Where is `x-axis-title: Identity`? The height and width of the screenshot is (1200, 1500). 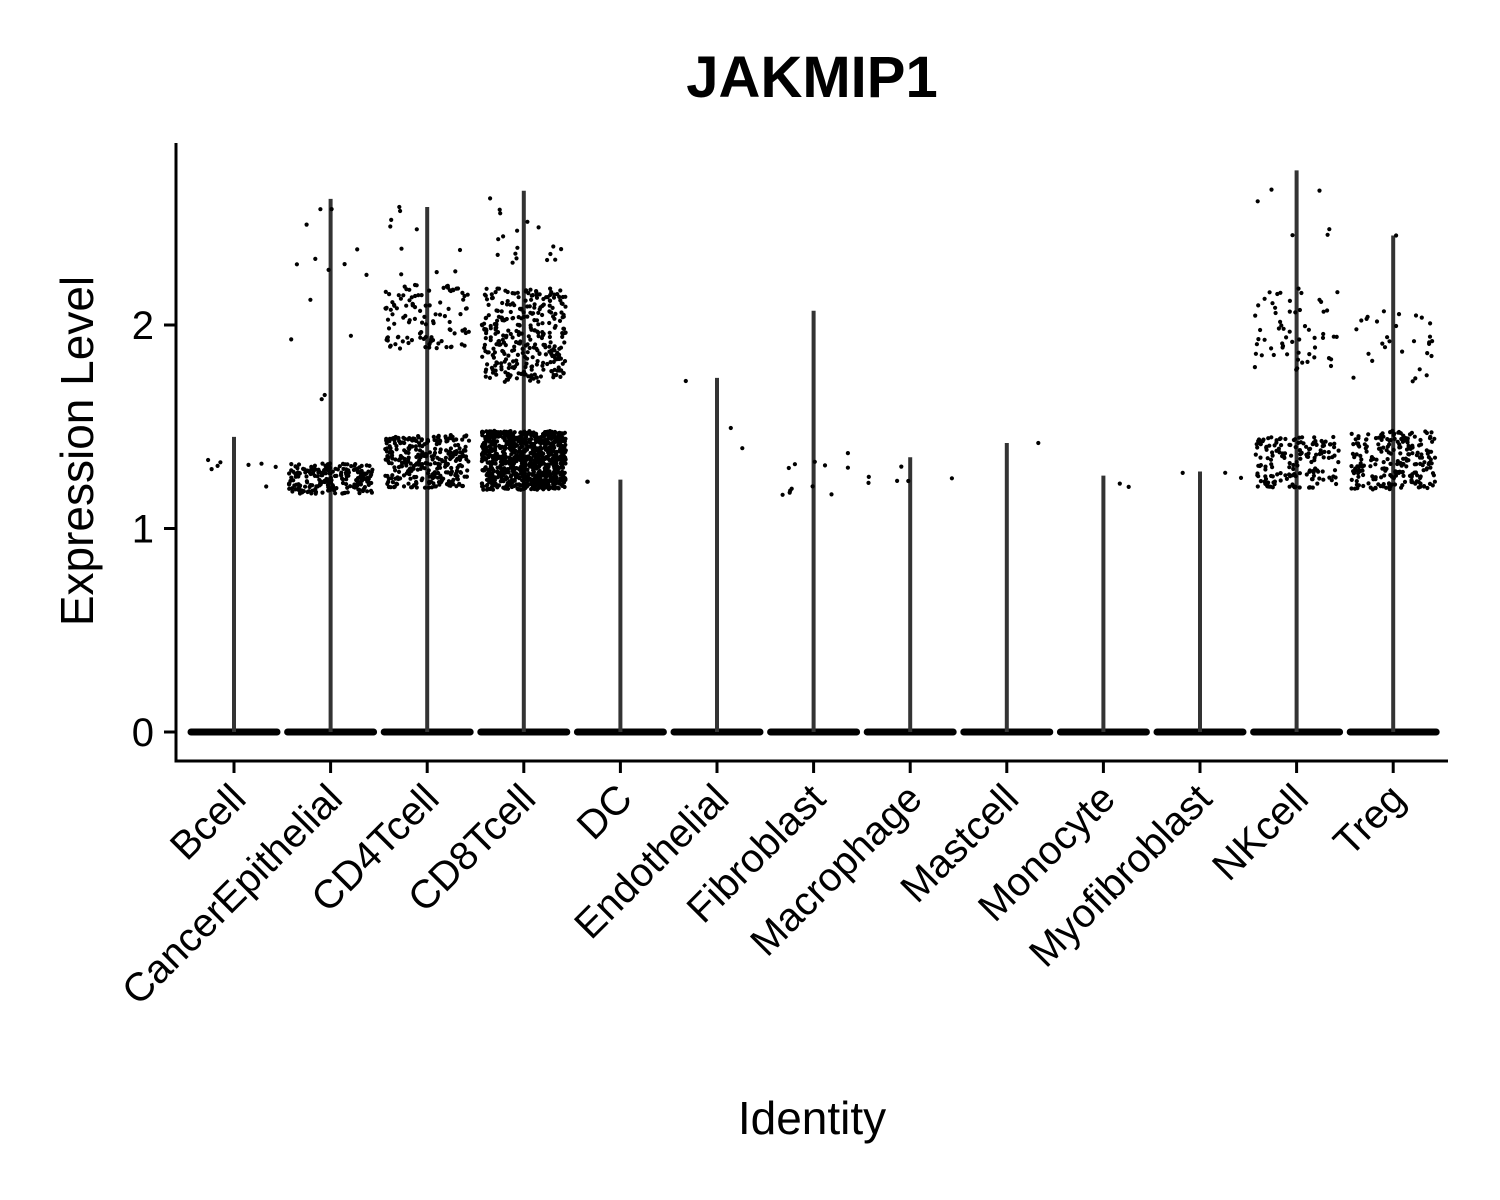
x-axis-title: Identity is located at coordinates (812, 1118).